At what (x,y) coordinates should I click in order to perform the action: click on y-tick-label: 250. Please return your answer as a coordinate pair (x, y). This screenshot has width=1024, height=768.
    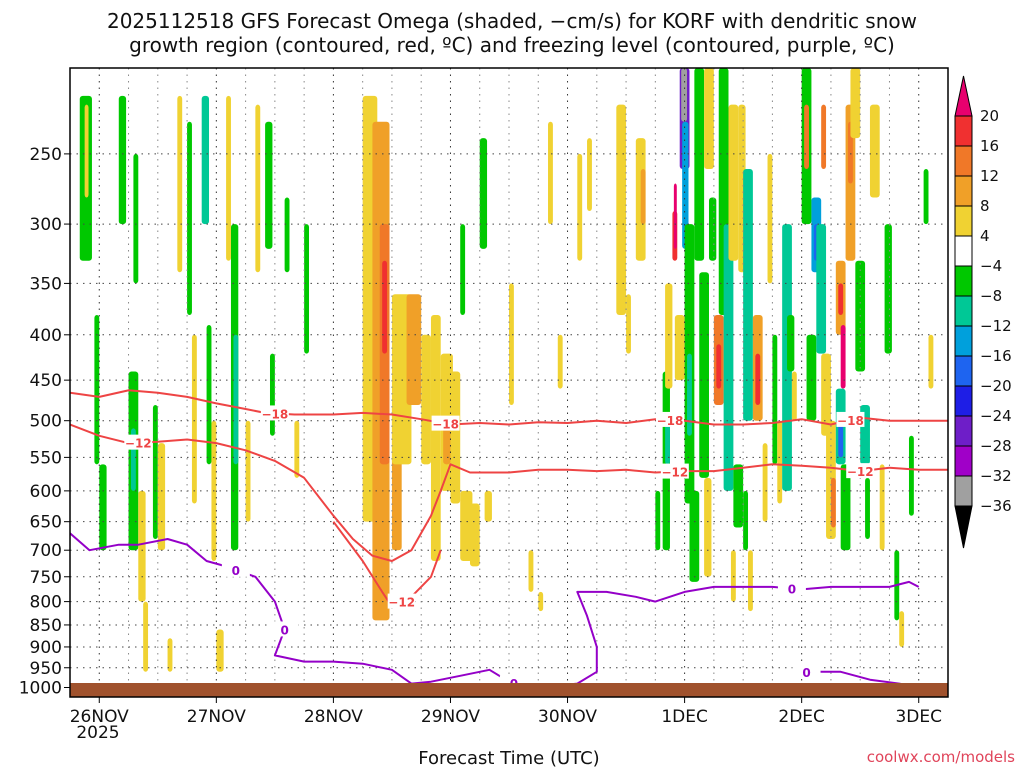
    Looking at the image, I should click on (46, 155).